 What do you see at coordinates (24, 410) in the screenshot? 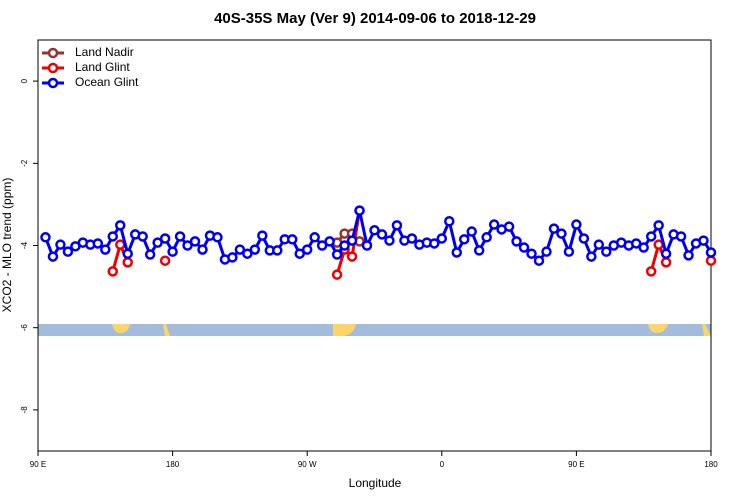
I see `y-tick-label: -8` at bounding box center [24, 410].